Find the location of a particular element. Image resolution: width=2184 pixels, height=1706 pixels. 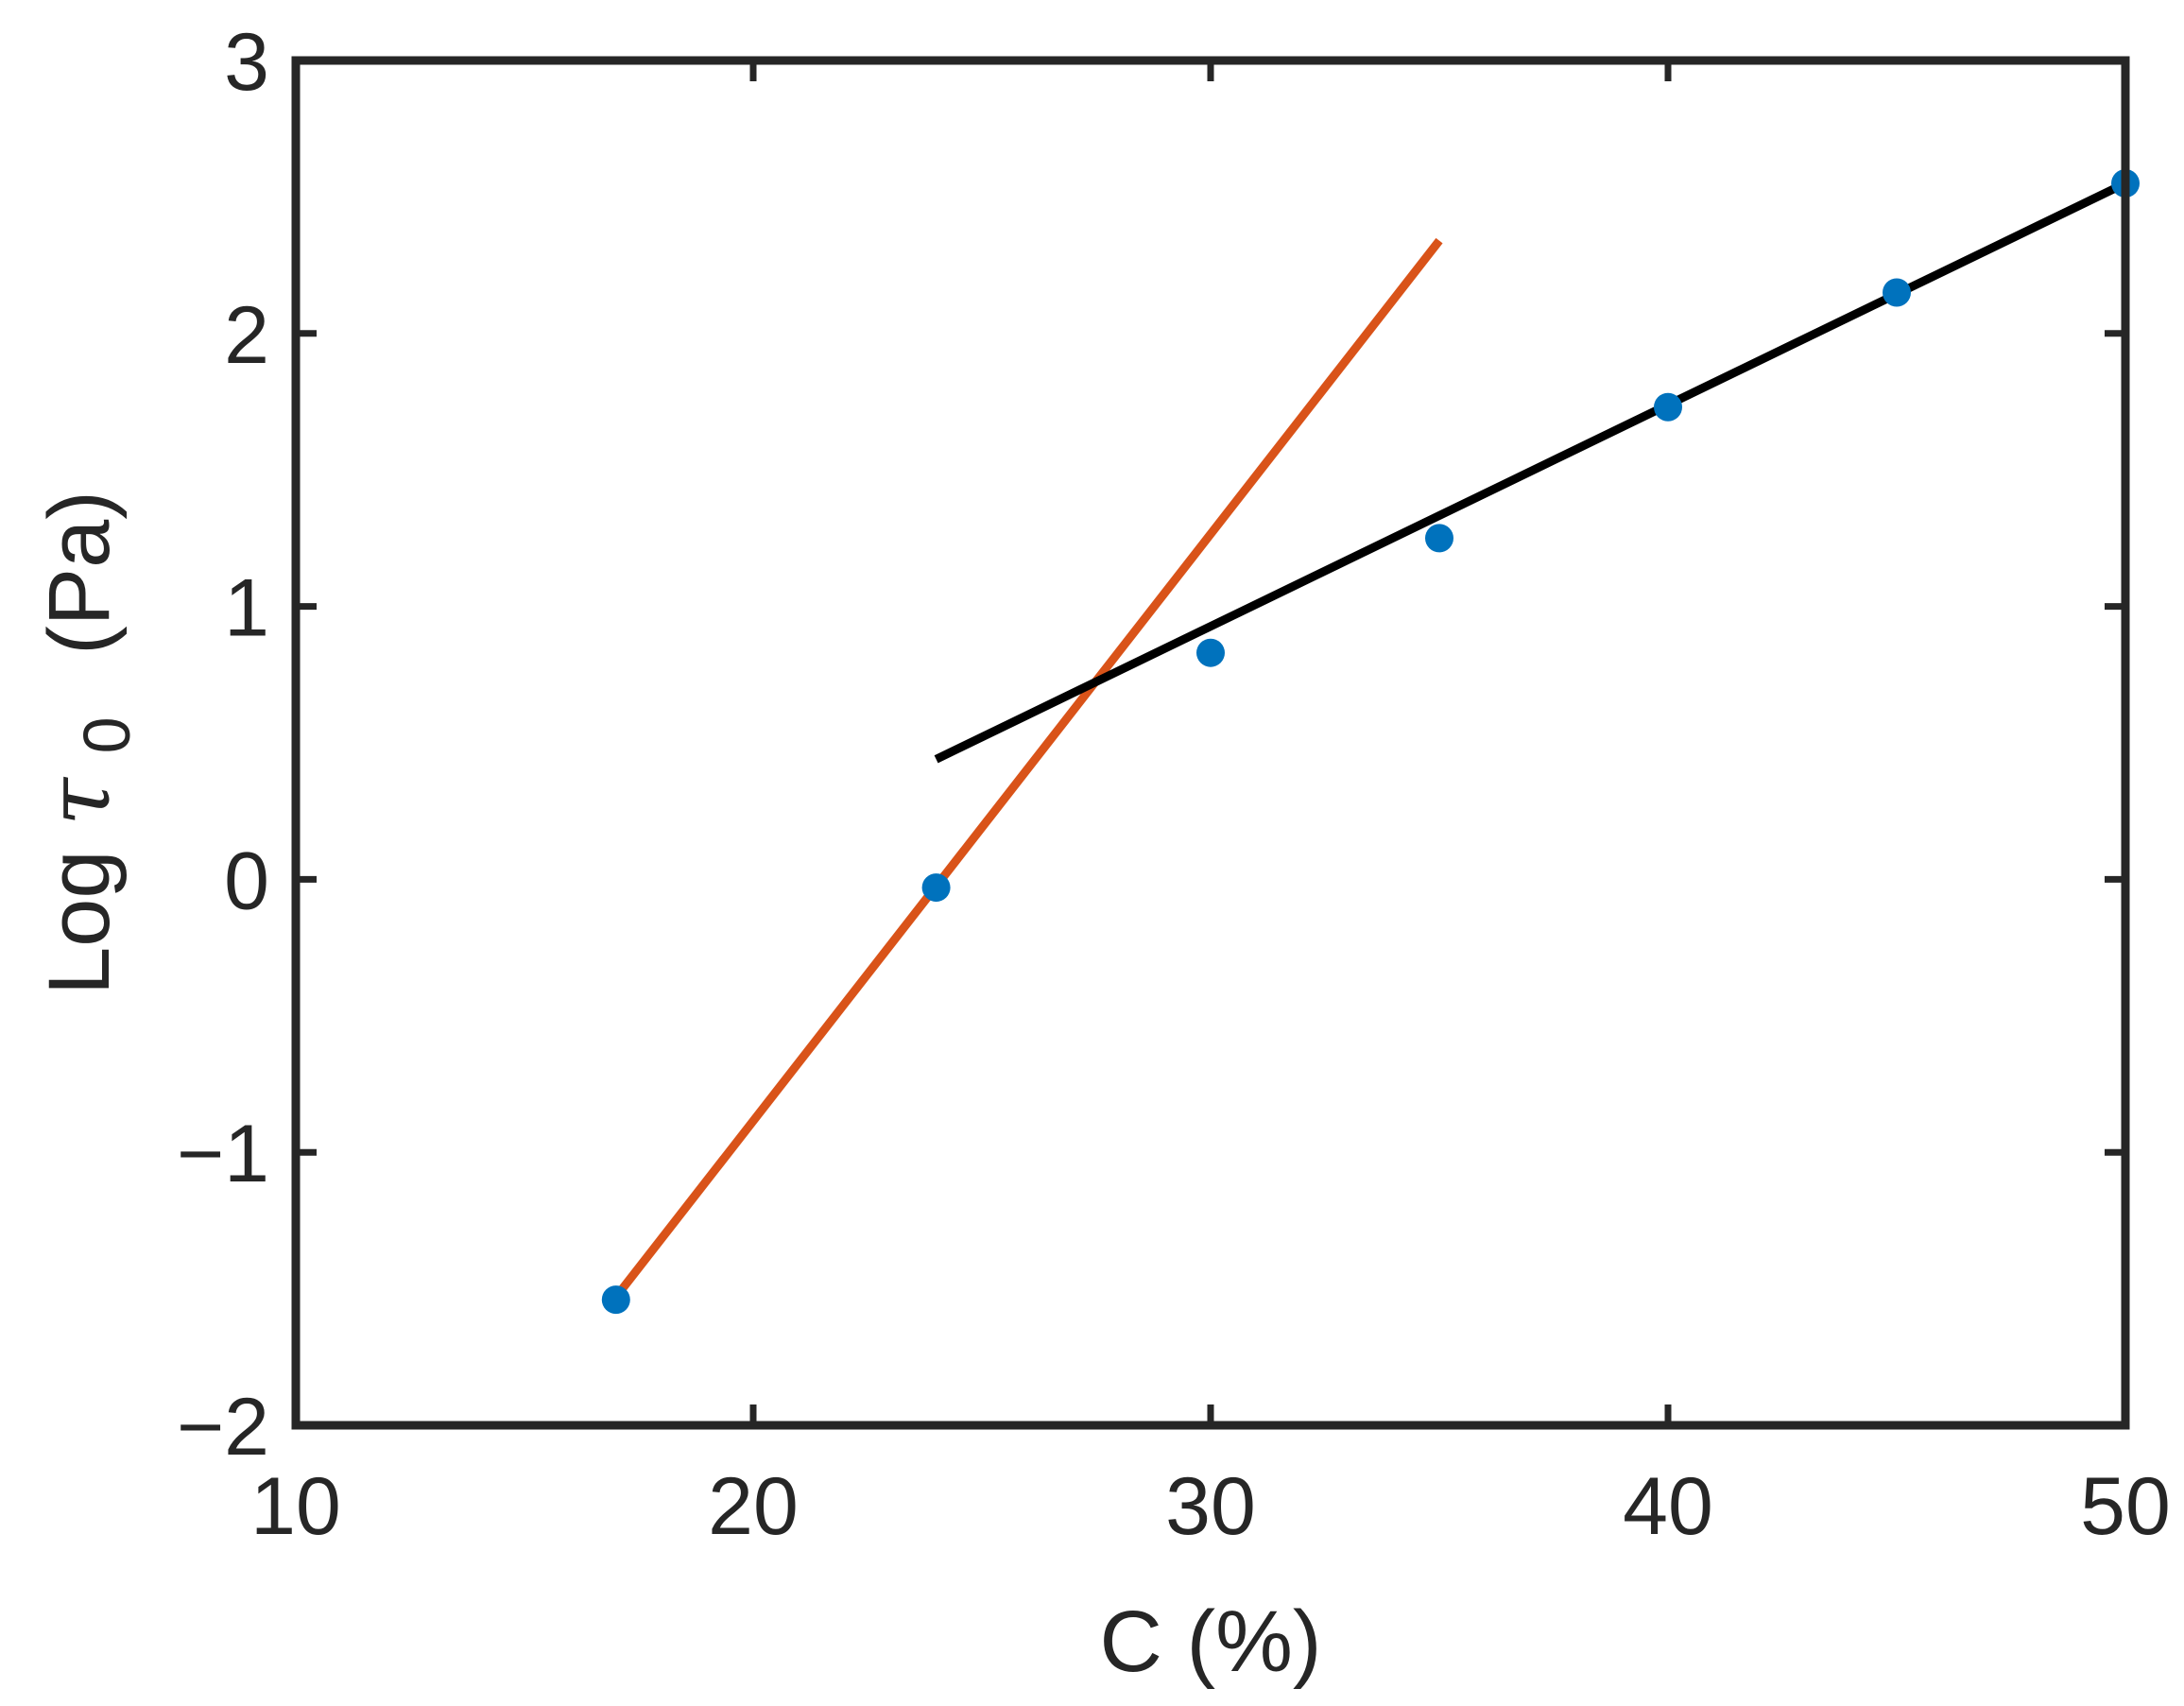

y-tick-label: 1 is located at coordinates (247, 608).